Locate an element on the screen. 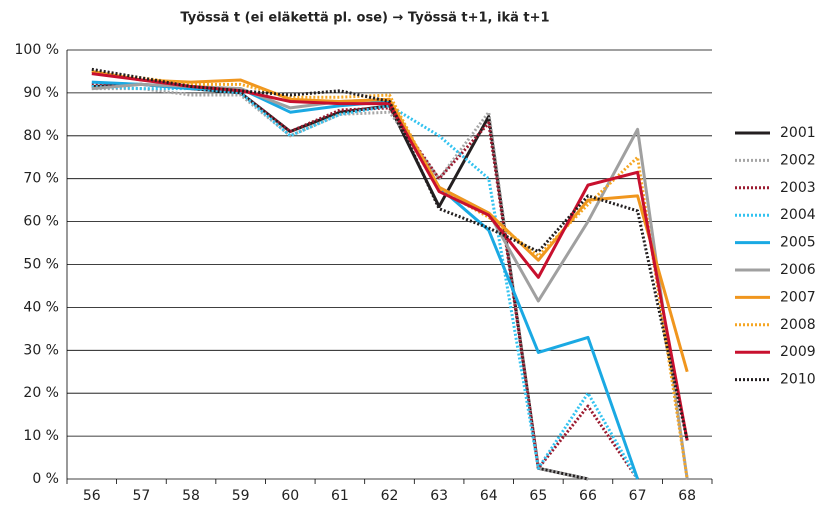 This screenshot has width=821, height=506. y-tick-label: 100 % is located at coordinates (37, 50).